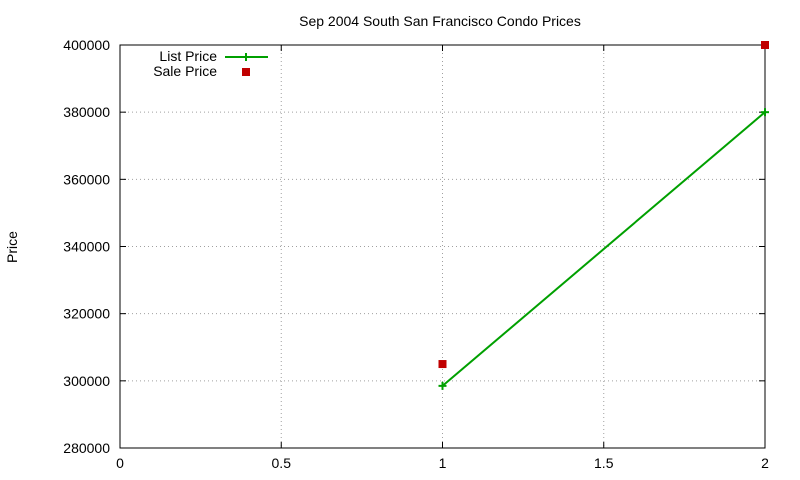  I want to click on y-tick-label: 320000, so click(86, 314).